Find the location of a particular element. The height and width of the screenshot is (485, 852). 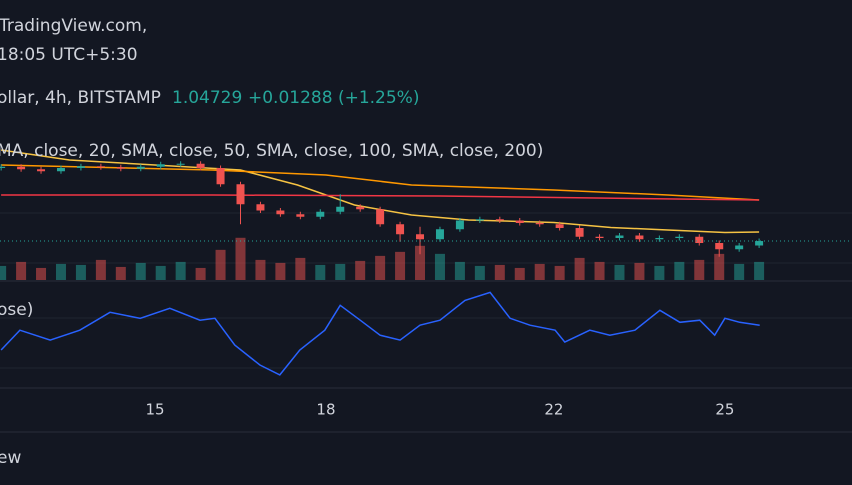

x-tick-label: 22 is located at coordinates (553, 410).